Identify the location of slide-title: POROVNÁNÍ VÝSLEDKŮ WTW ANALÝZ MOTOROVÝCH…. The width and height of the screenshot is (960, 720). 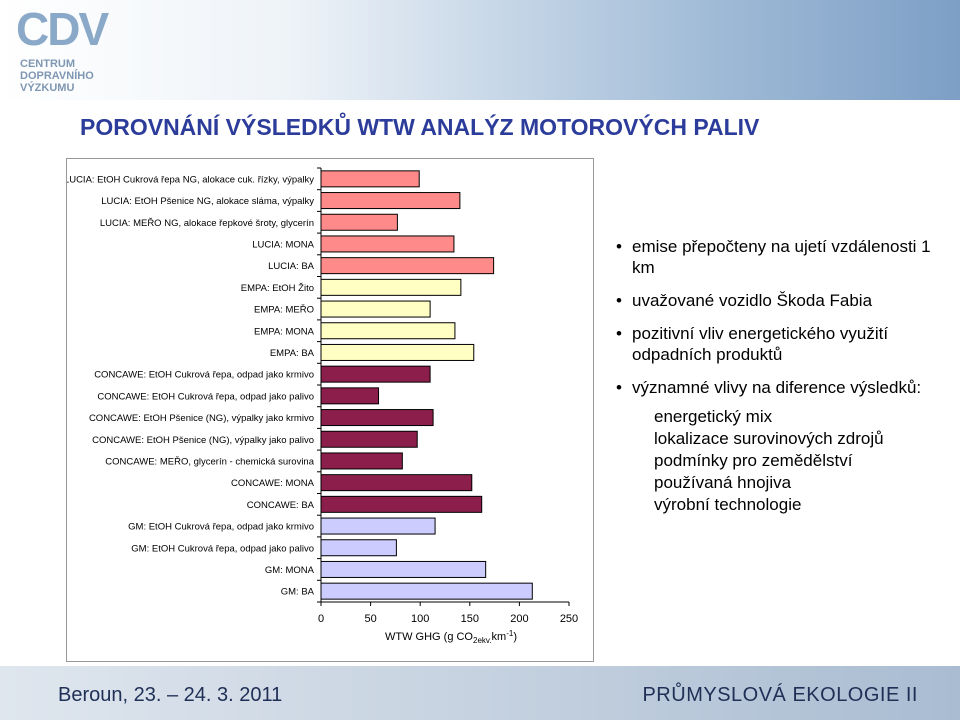
(420, 127).